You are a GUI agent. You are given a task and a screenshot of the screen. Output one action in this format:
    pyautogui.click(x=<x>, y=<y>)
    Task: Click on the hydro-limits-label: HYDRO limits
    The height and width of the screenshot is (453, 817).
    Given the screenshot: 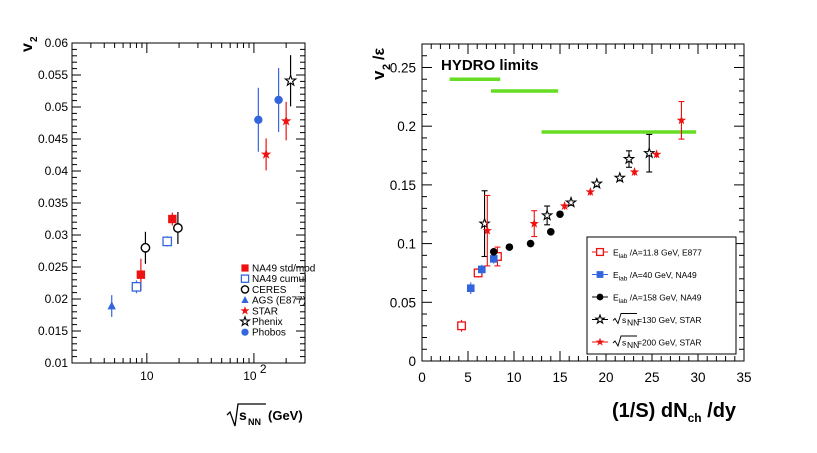 What is the action you would take?
    pyautogui.click(x=490, y=65)
    